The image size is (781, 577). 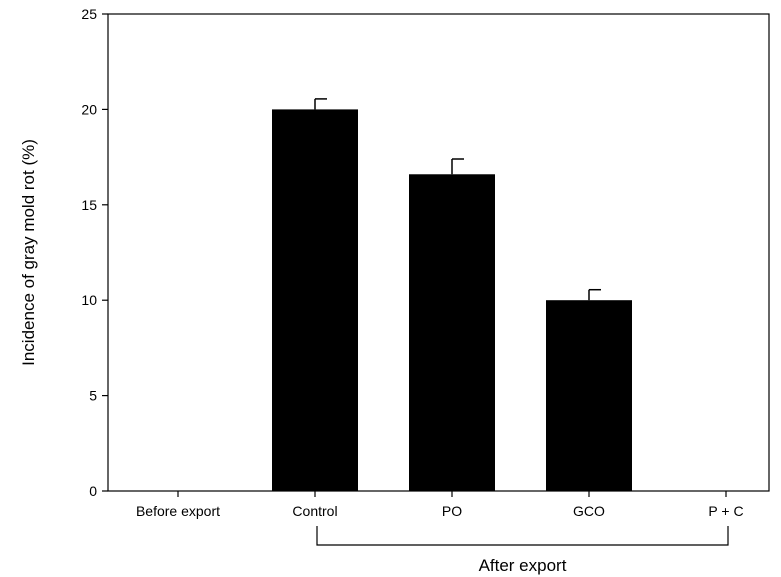 What do you see at coordinates (89, 14) in the screenshot?
I see `y-tick-label: 25` at bounding box center [89, 14].